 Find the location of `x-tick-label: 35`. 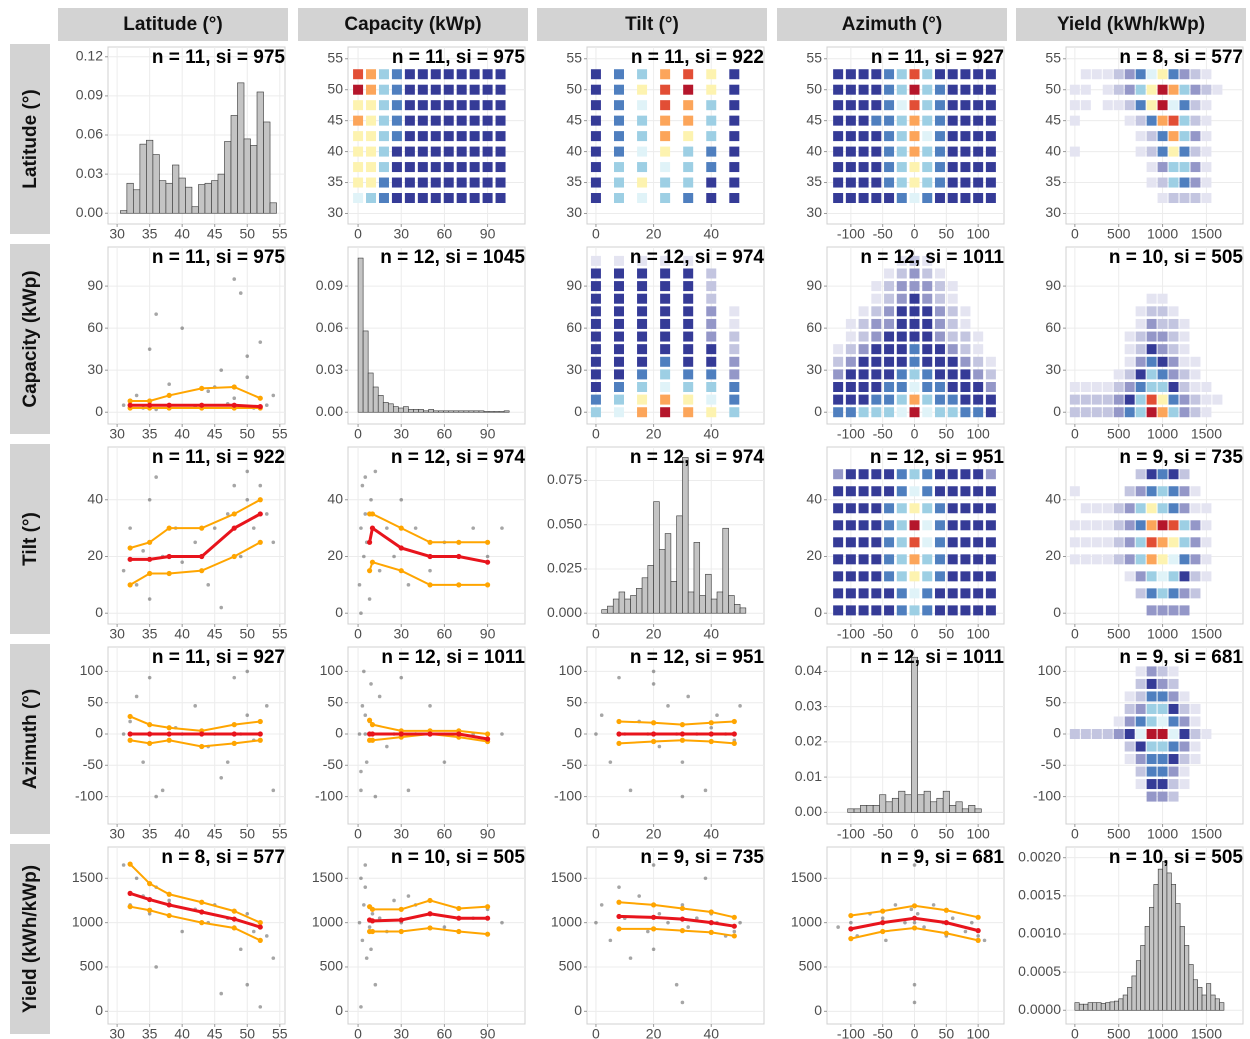

x-tick-label: 35 is located at coordinates (150, 634).